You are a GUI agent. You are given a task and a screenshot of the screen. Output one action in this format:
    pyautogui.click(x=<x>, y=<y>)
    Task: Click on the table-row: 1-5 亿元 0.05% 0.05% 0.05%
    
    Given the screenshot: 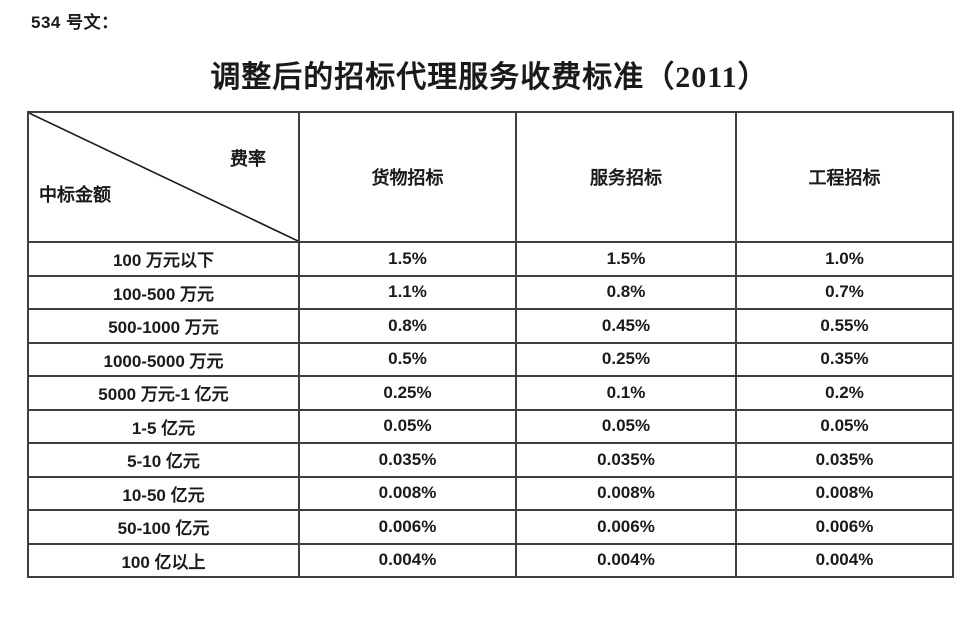 What is the action you would take?
    pyautogui.click(x=490, y=426)
    